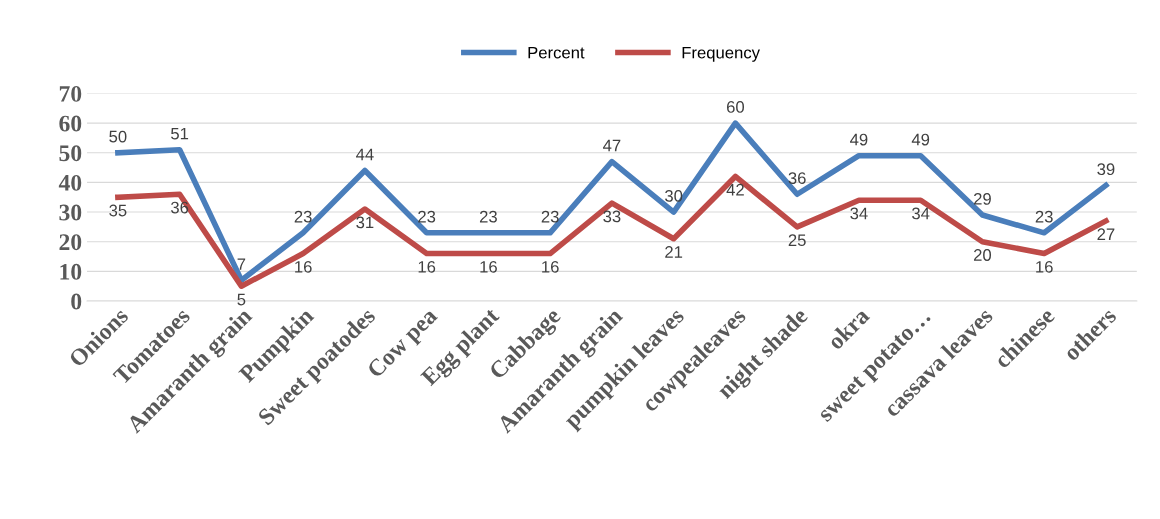 This screenshot has height=519, width=1160. I want to click on data-label: 20, so click(982, 255).